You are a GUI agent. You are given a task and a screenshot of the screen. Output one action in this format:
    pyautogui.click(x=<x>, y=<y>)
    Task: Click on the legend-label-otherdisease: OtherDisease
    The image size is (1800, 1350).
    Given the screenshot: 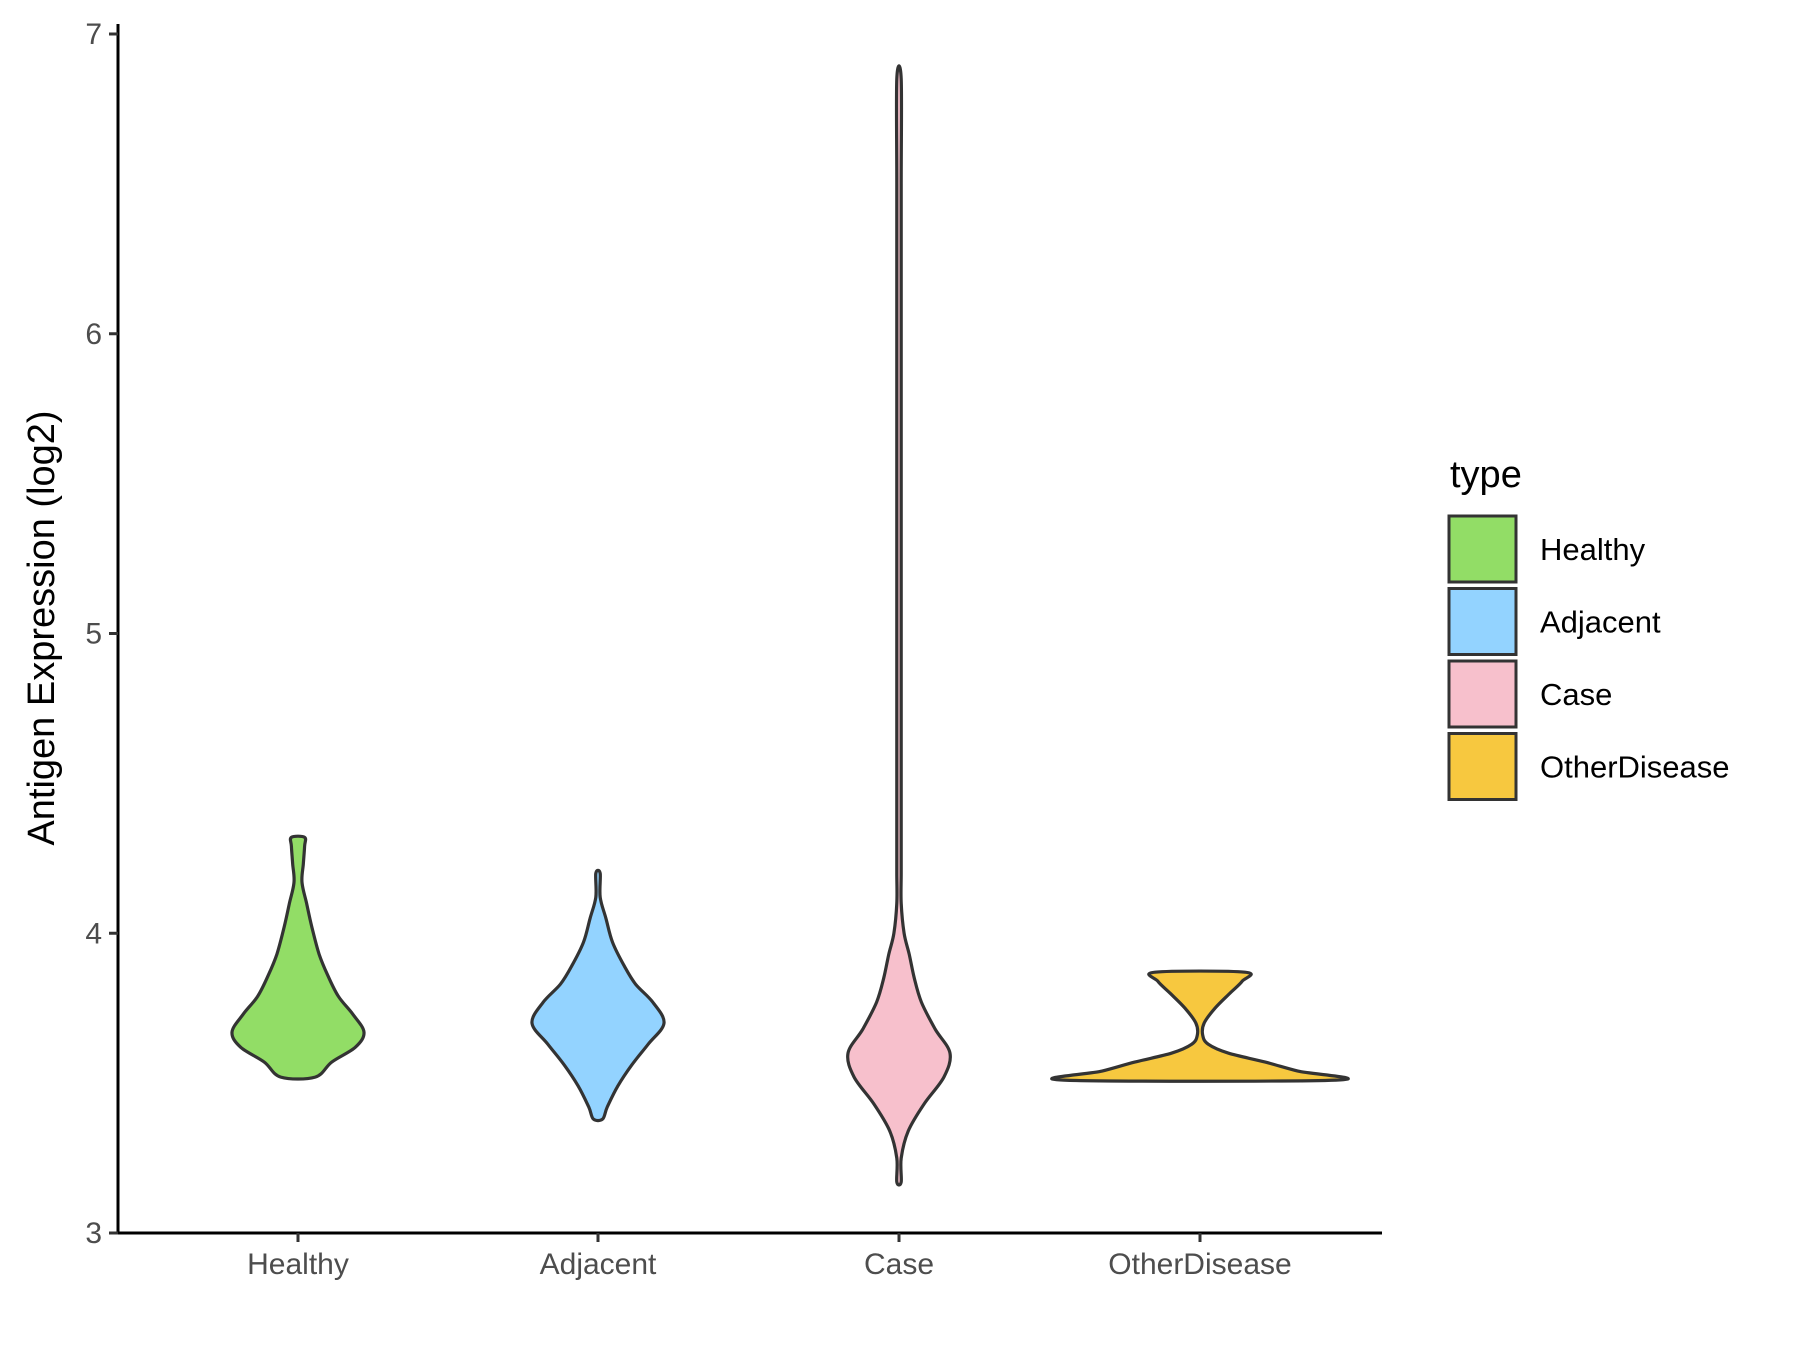 What is the action you would take?
    pyautogui.click(x=1635, y=767)
    